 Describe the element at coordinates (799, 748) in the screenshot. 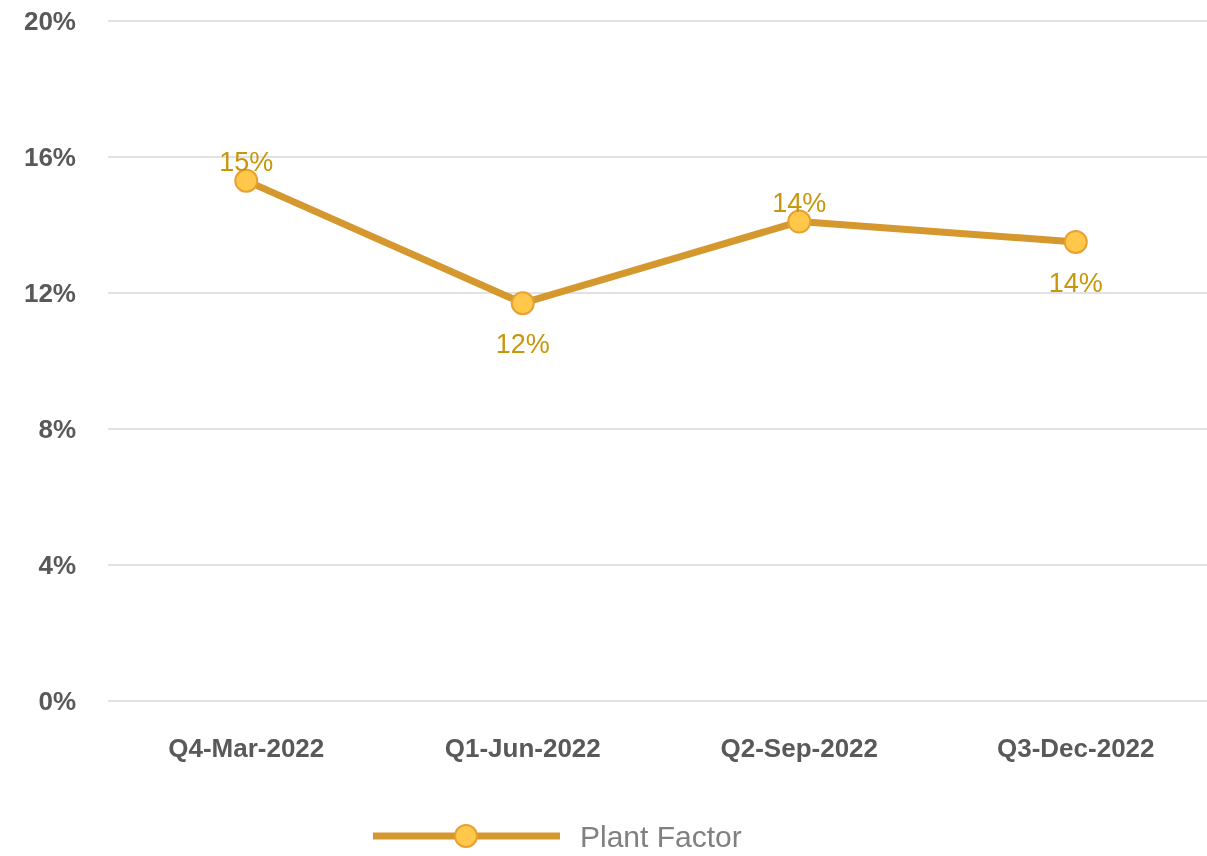

I see `x-tick-label: Q2-Sep-2022` at that location.